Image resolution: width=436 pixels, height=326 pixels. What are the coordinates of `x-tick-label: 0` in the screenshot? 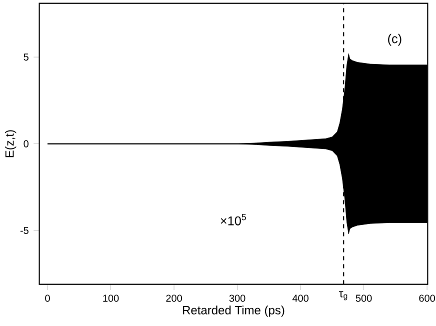 It's located at (47, 298).